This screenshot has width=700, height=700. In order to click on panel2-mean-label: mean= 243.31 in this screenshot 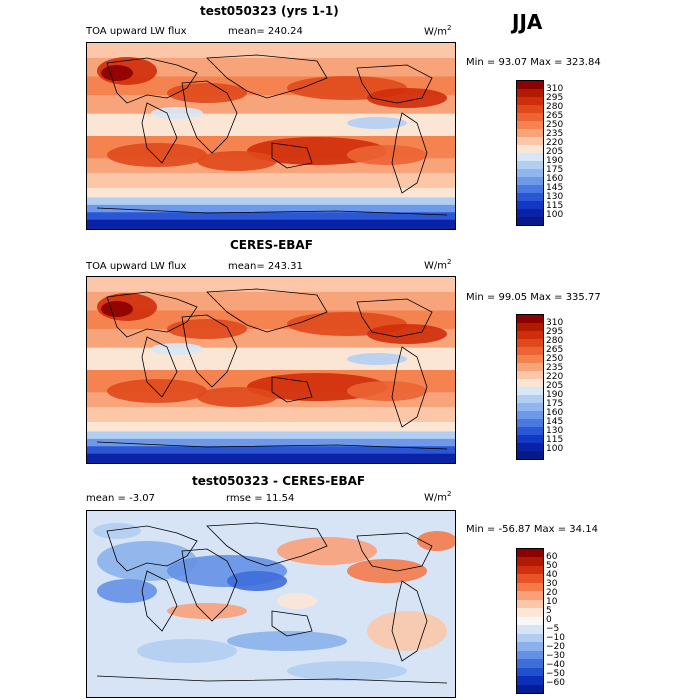, I will do `click(265, 266)`.